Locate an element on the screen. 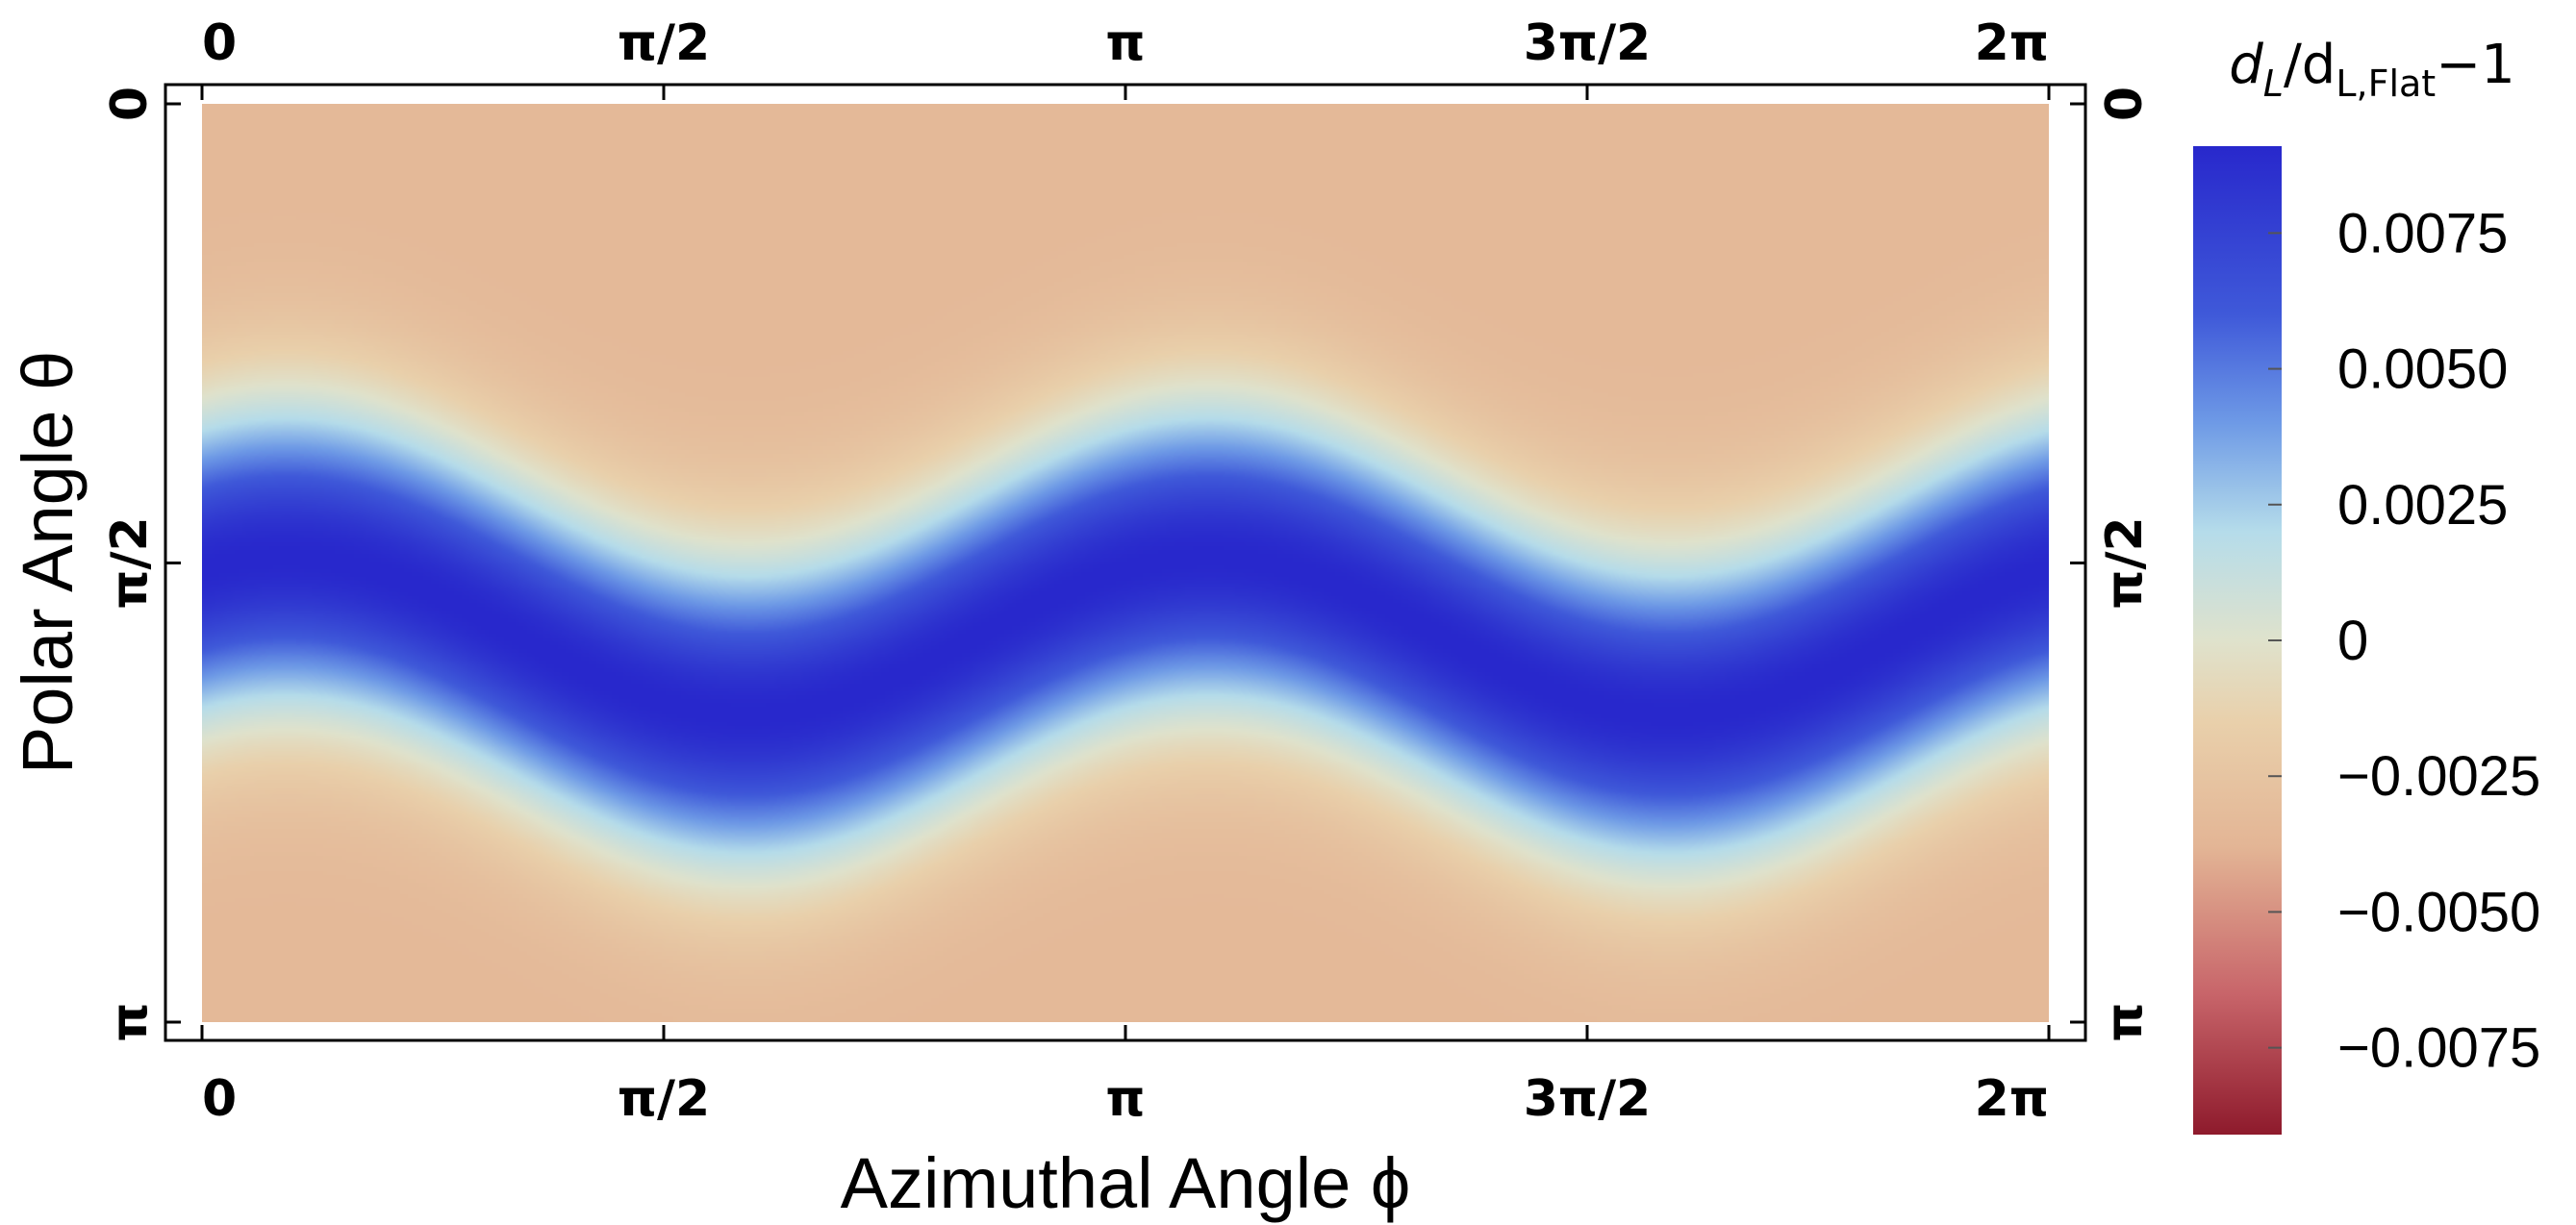 Image resolution: width=2576 pixels, height=1225 pixels. x-tick-label: π/2 is located at coordinates (664, 1099).